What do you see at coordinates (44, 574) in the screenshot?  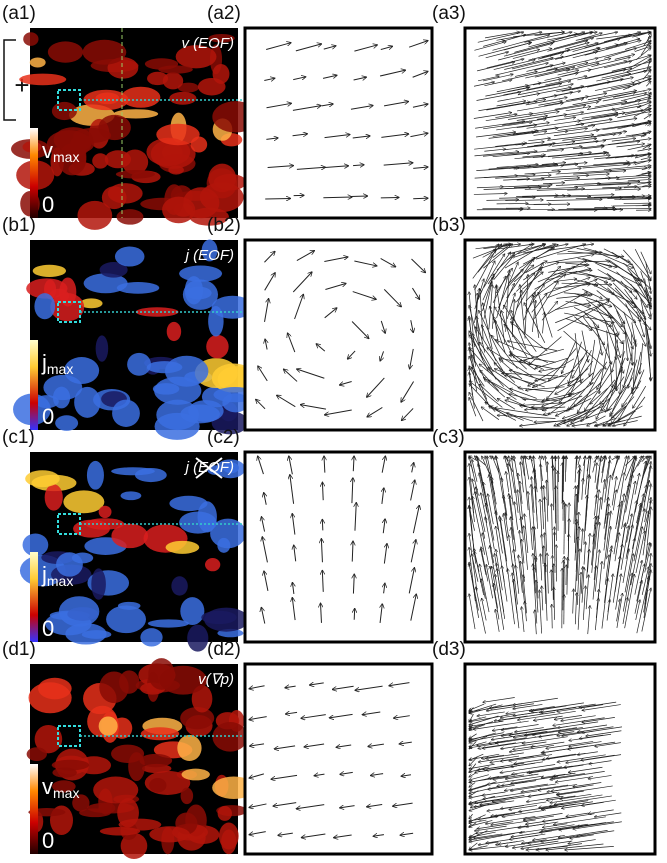 I see `scale-symbol: j` at bounding box center [44, 574].